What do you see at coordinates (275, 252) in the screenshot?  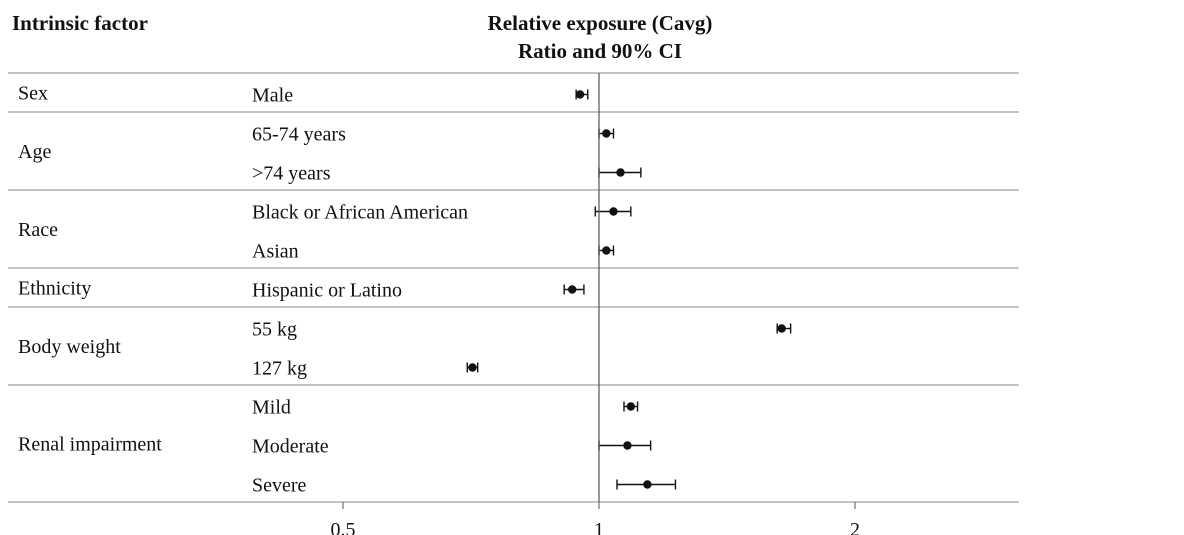 I see `row-label-2-1: Asian` at bounding box center [275, 252].